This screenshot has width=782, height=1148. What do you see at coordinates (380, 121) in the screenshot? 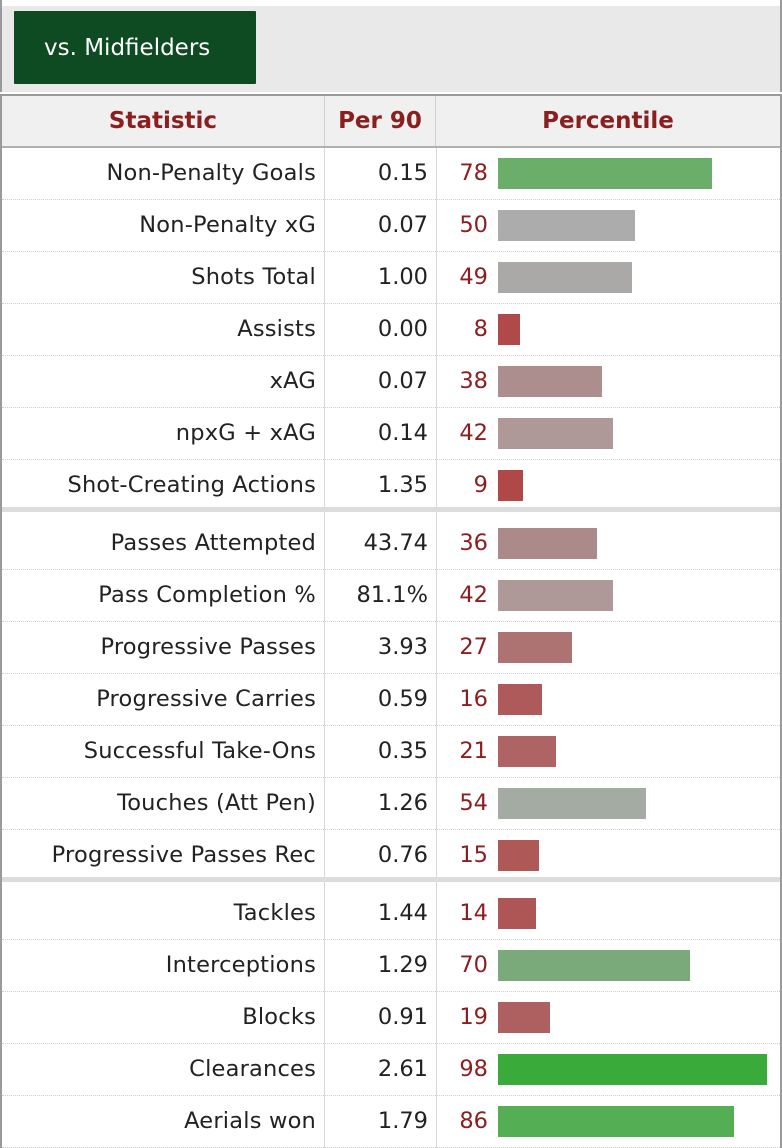
I see `header-per90: Per 90` at bounding box center [380, 121].